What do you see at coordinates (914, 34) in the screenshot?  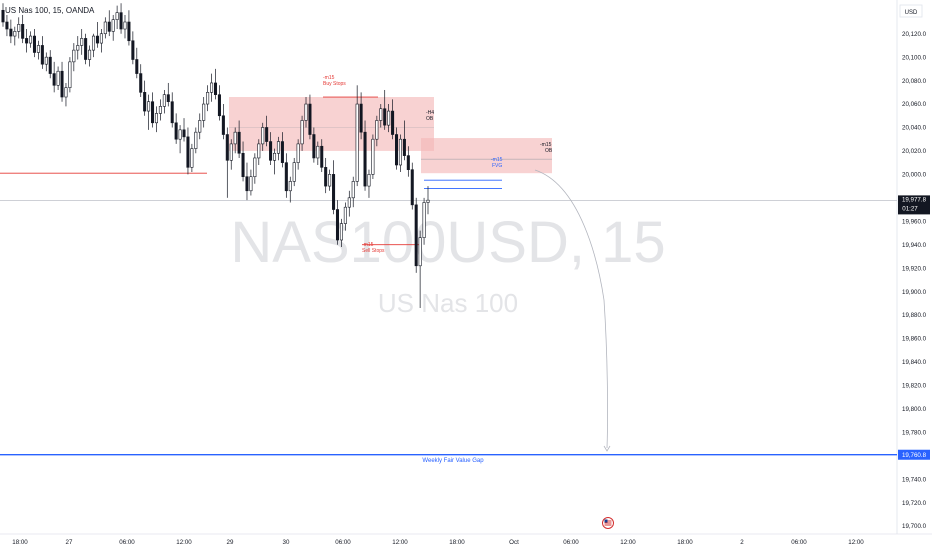 I see `price-tick-label: 20,120.0` at bounding box center [914, 34].